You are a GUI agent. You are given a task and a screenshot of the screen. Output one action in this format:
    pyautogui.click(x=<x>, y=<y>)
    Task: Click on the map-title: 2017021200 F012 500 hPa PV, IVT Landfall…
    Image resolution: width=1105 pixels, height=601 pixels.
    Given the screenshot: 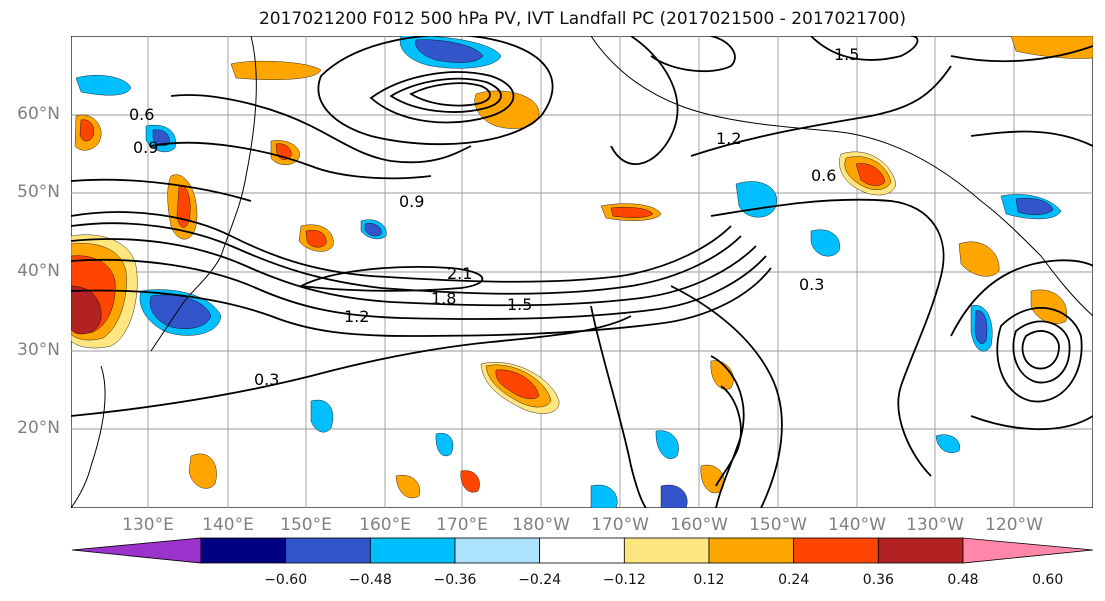 What is the action you would take?
    pyautogui.click(x=582, y=19)
    